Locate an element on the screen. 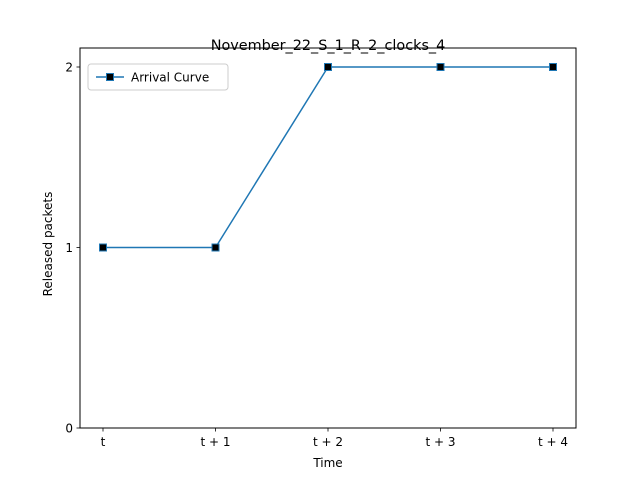 The image size is (640, 480). y-tick-label: 0 is located at coordinates (69, 429).